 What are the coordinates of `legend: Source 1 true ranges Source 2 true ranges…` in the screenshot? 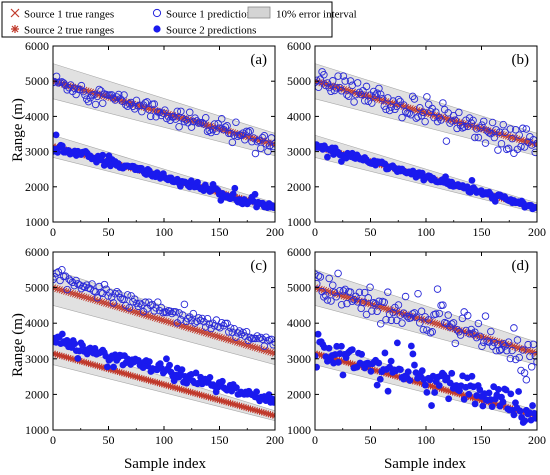 It's located at (179, 19).